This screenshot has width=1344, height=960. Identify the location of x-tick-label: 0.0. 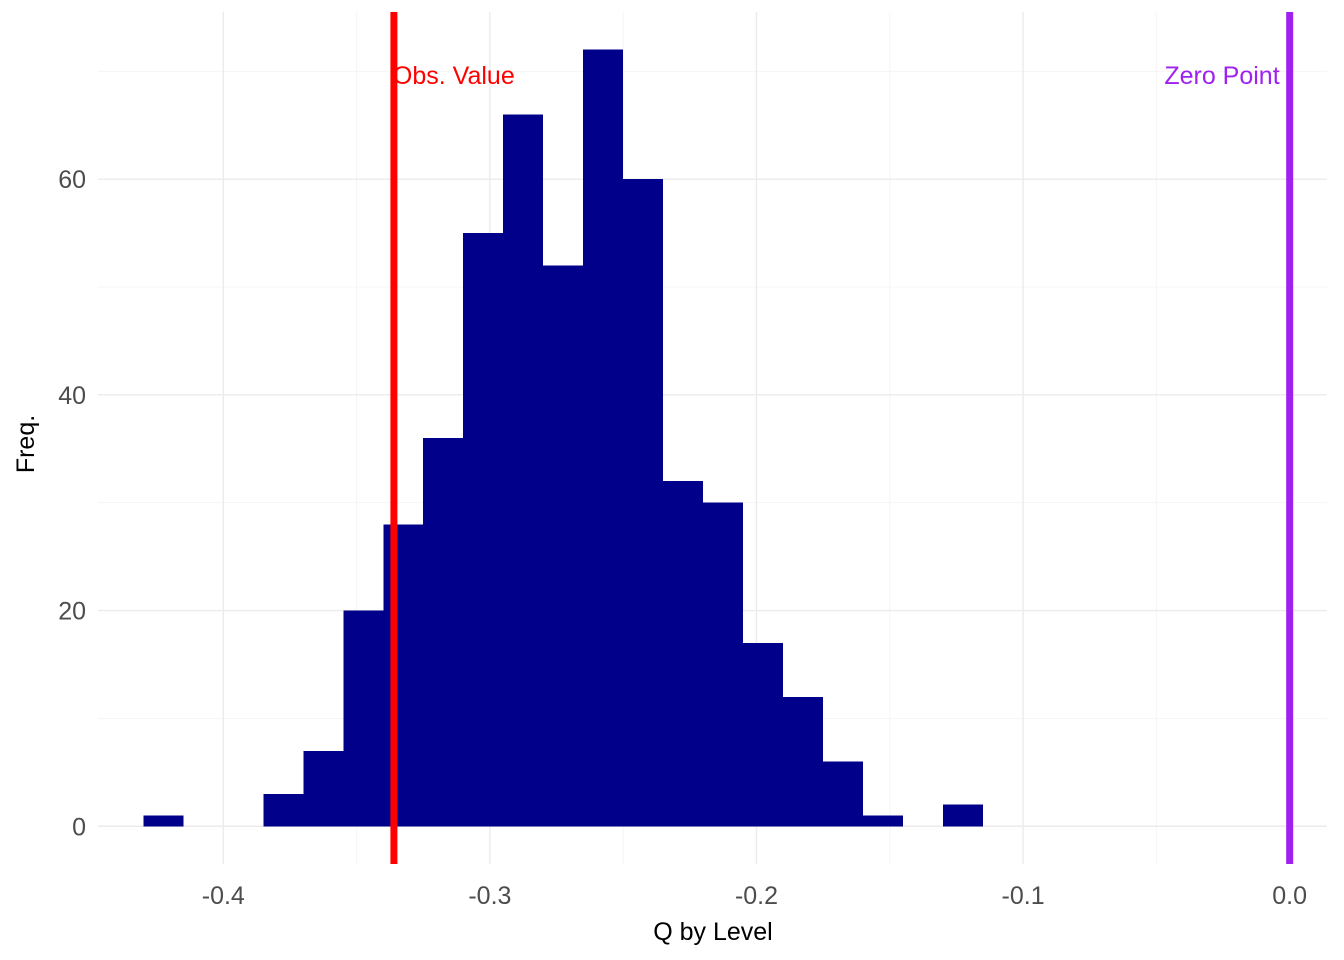
(1289, 896).